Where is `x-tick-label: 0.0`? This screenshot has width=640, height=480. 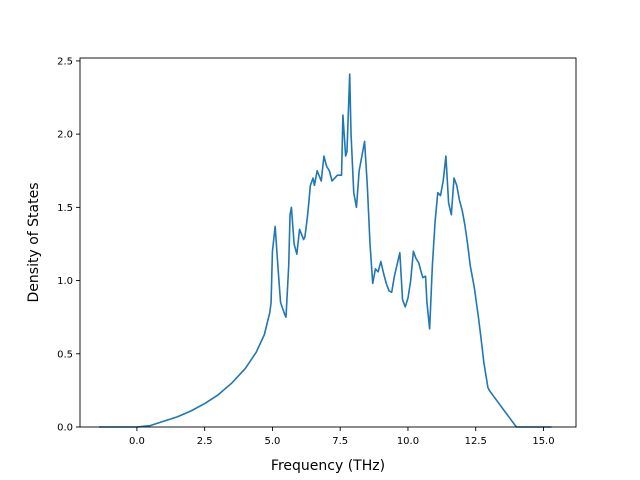
x-tick-label: 0.0 is located at coordinates (137, 441).